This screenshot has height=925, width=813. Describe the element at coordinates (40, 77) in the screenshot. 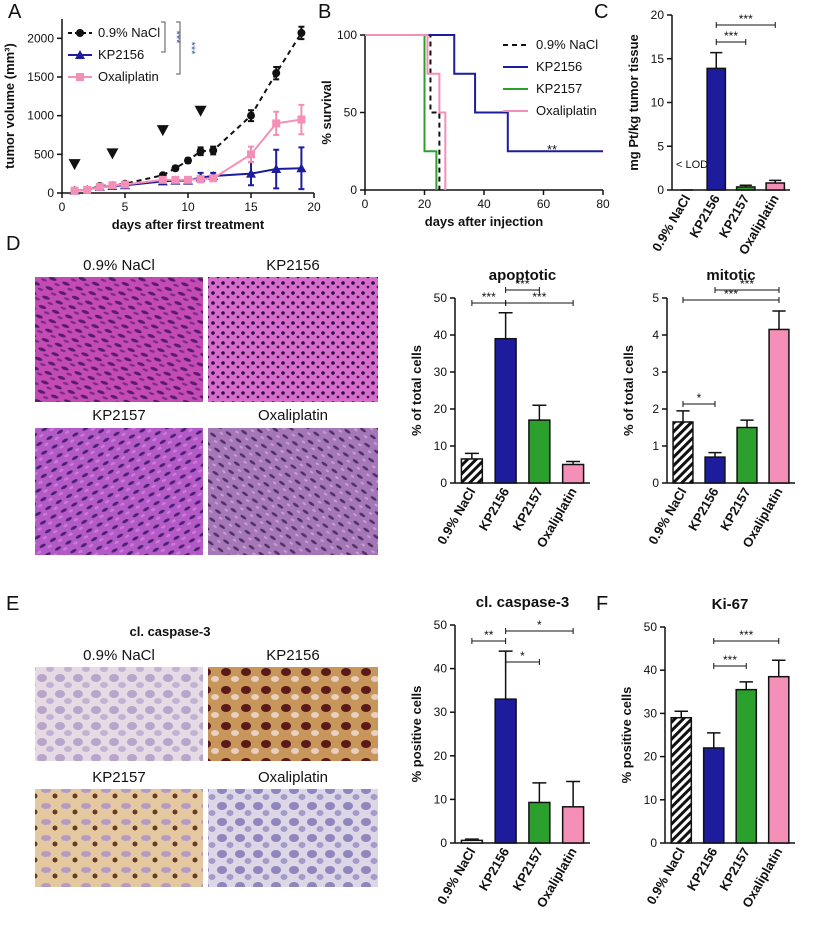

I see `y-tick-label: 1500` at that location.